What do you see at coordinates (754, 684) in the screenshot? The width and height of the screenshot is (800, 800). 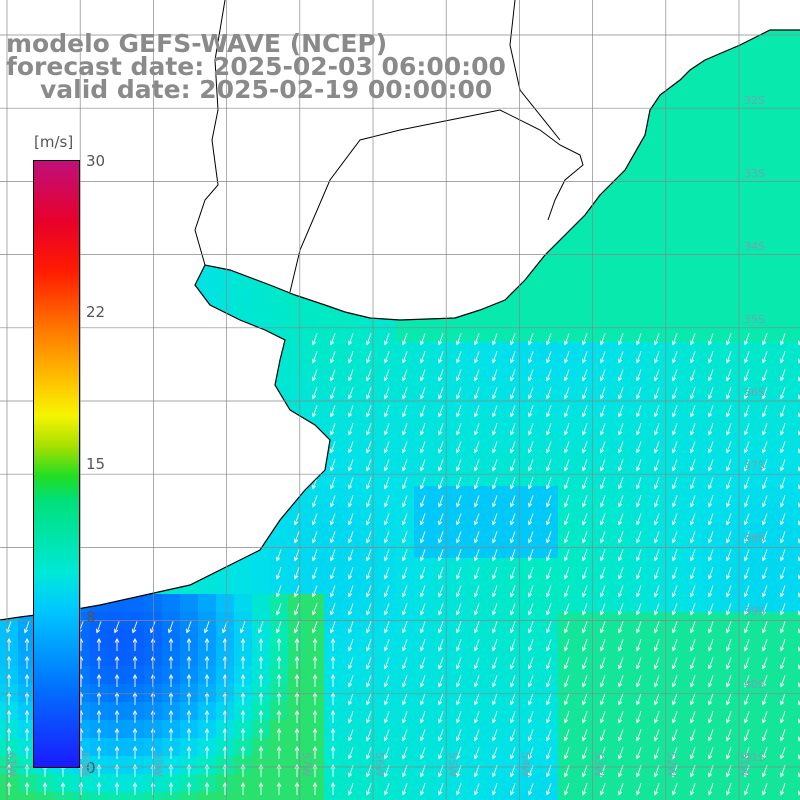 I see `lat-label: 40S` at bounding box center [754, 684].